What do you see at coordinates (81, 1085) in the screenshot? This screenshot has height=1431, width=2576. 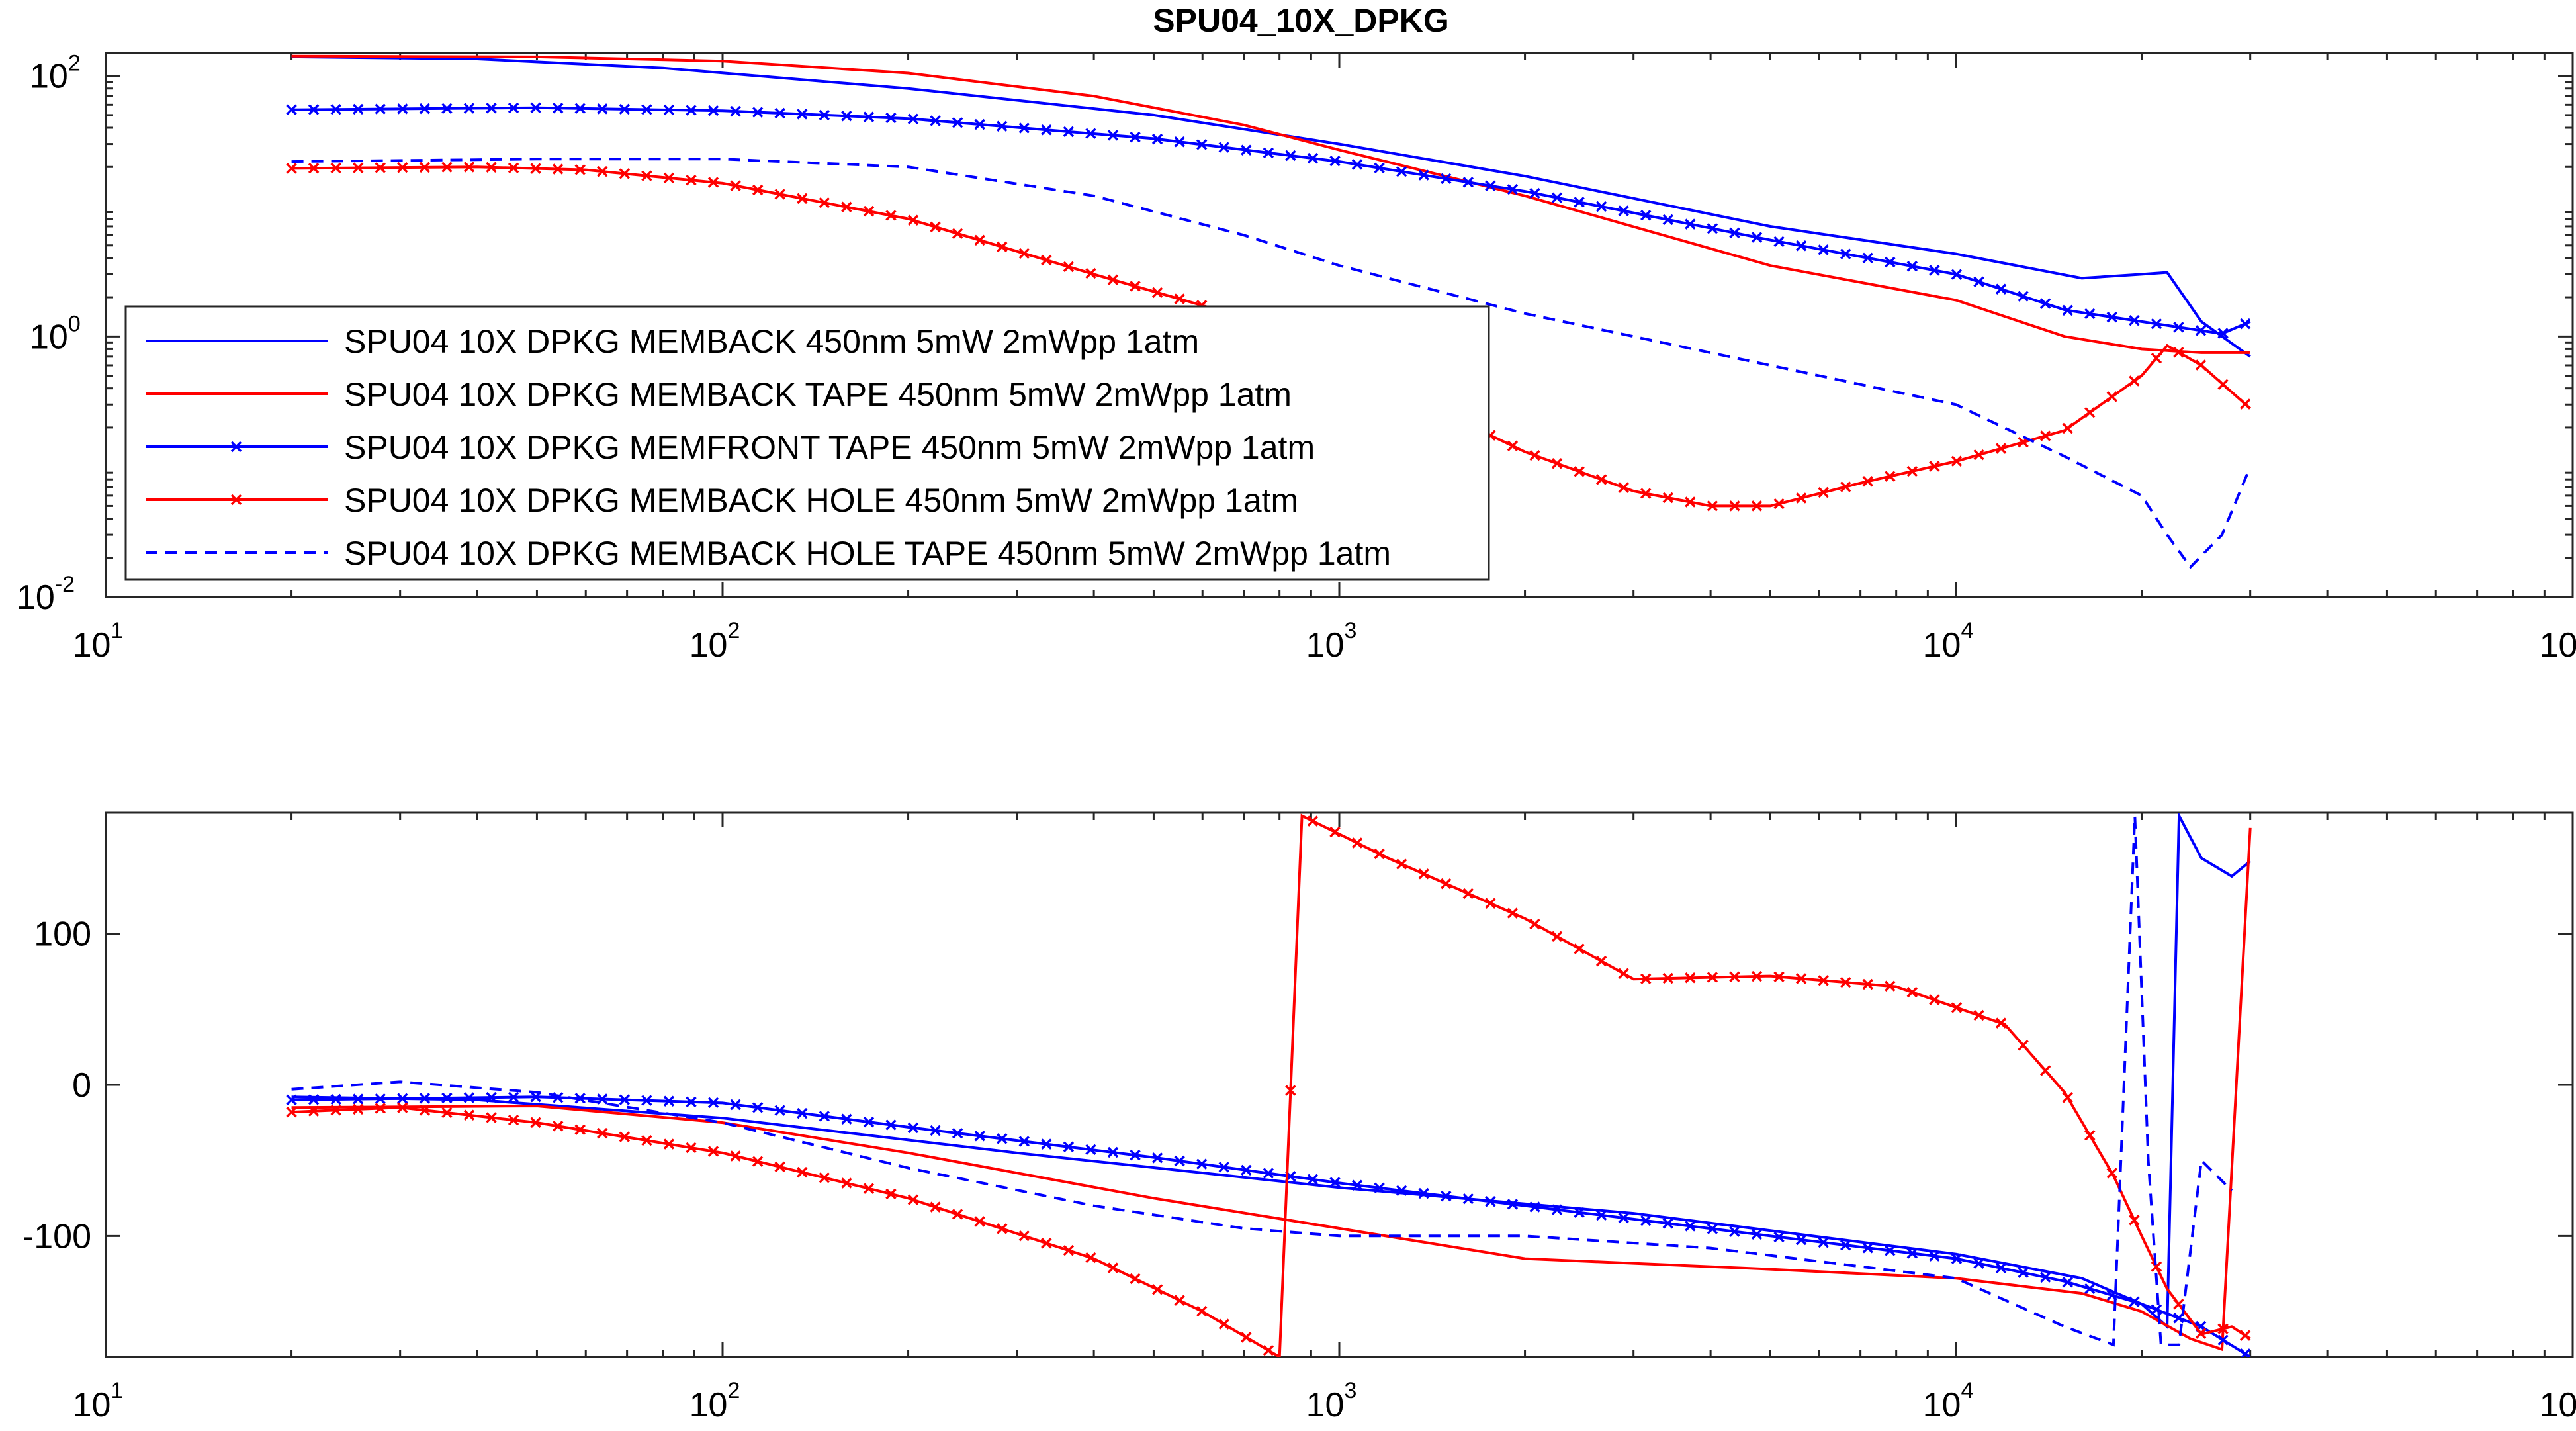 I see `y-tick-label: 0` at bounding box center [81, 1085].